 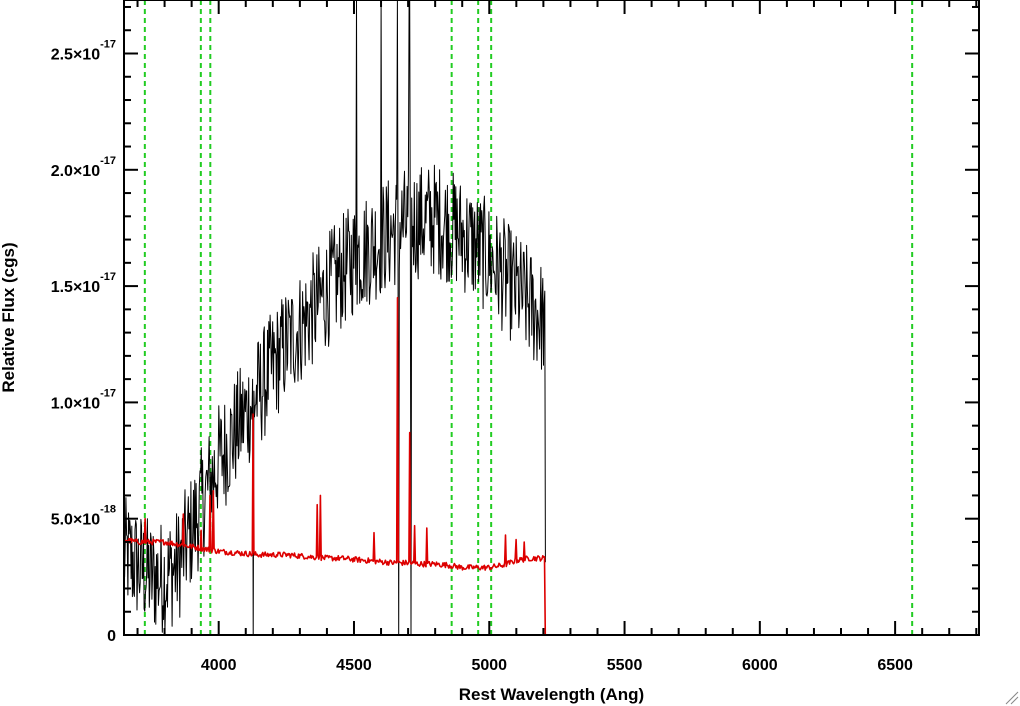 I want to click on y-tick-label: 2.0×10⁻¹⁷, so click(x=83, y=167).